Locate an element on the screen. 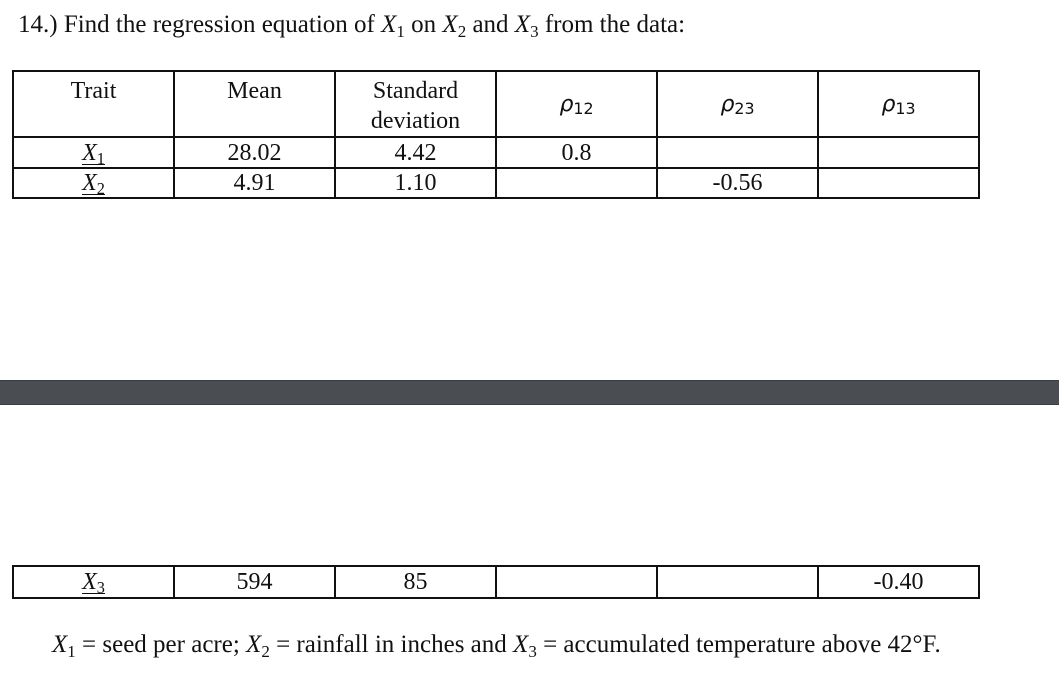 This screenshot has width=1059, height=677. question-middle-and: and is located at coordinates (490, 24).